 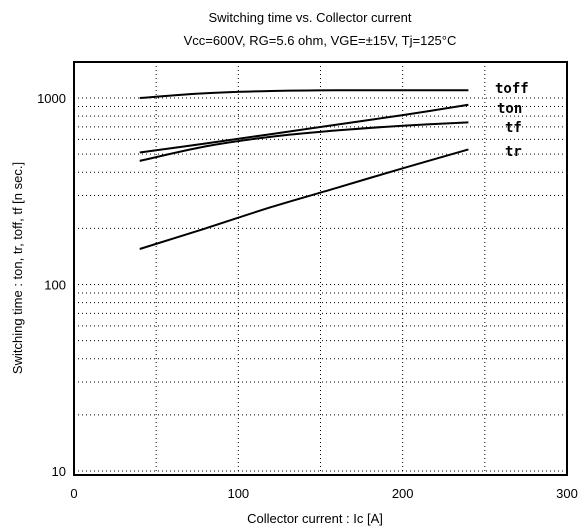 What do you see at coordinates (73, 493) in the screenshot?
I see `x-tick-label: 0` at bounding box center [73, 493].